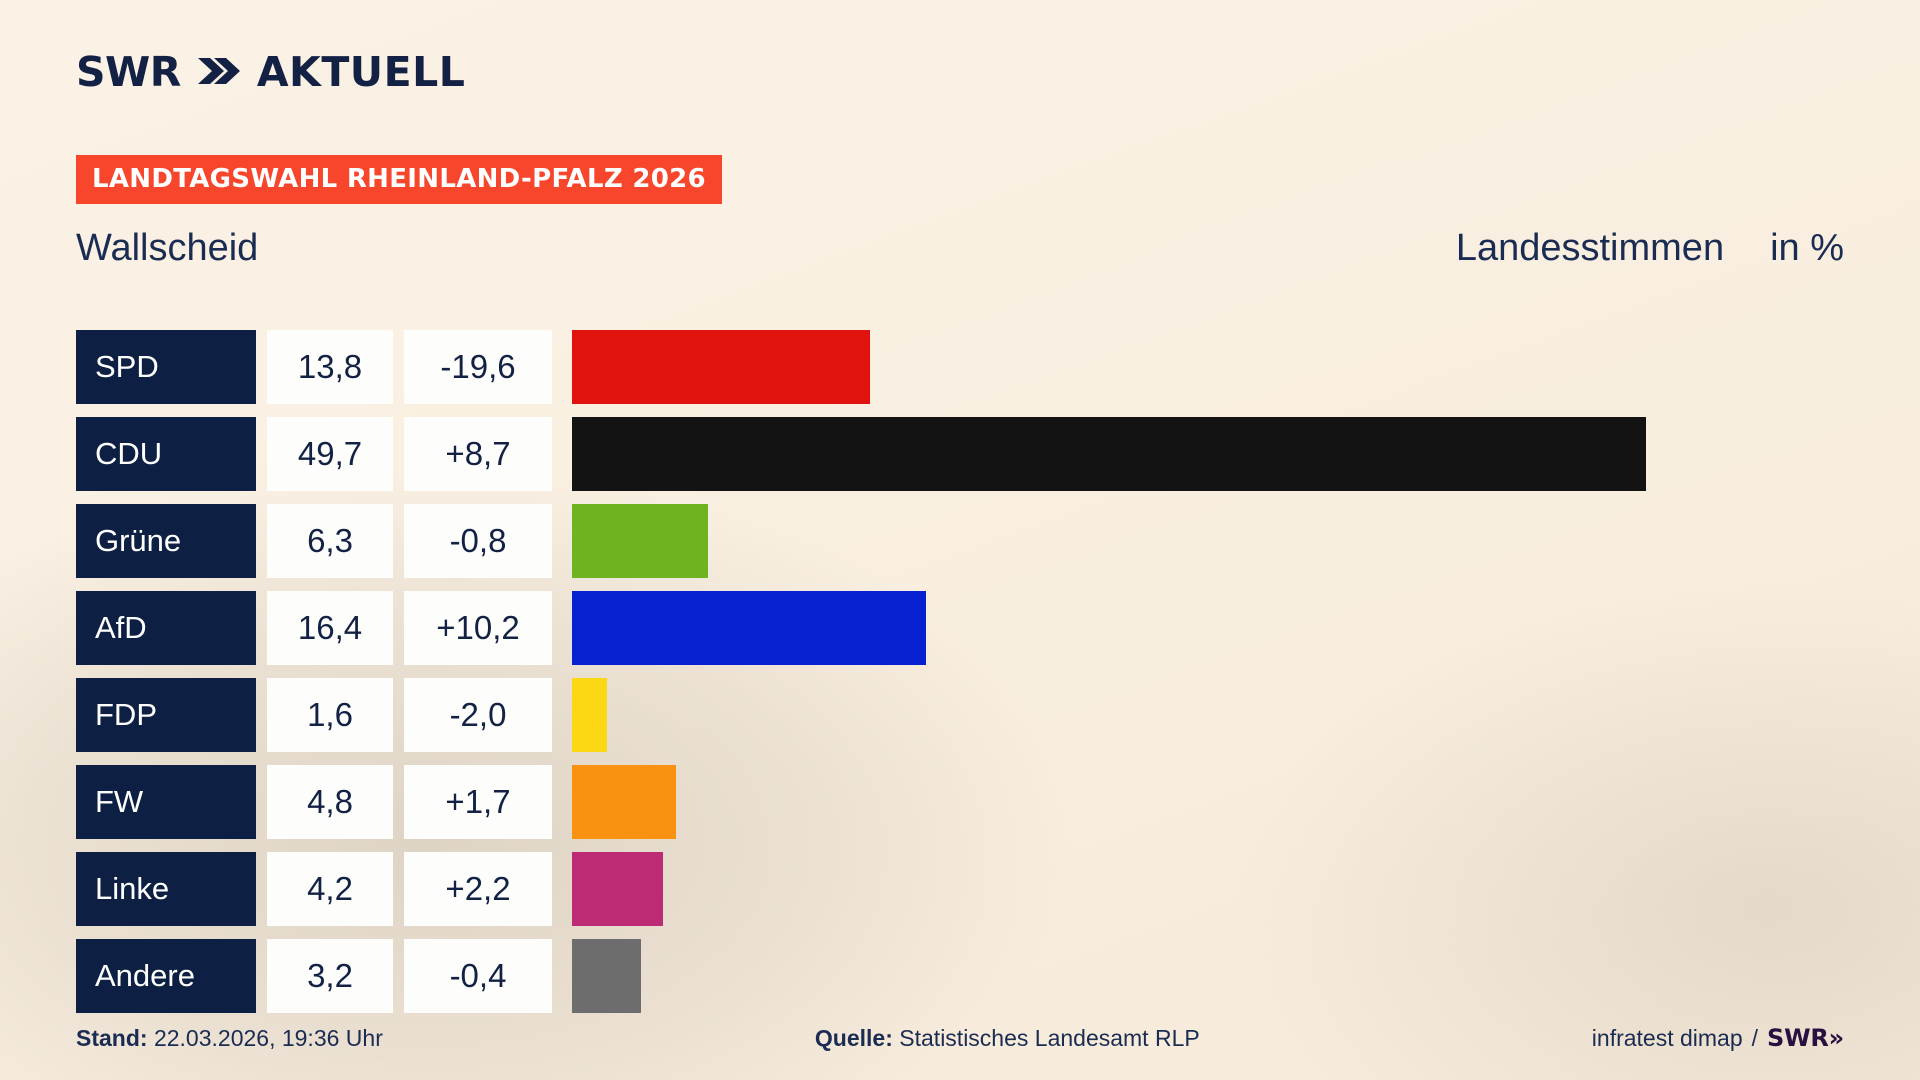 This screenshot has height=1080, width=1920. What do you see at coordinates (478, 541) in the screenshot?
I see `party-change-value: -0,8` at bounding box center [478, 541].